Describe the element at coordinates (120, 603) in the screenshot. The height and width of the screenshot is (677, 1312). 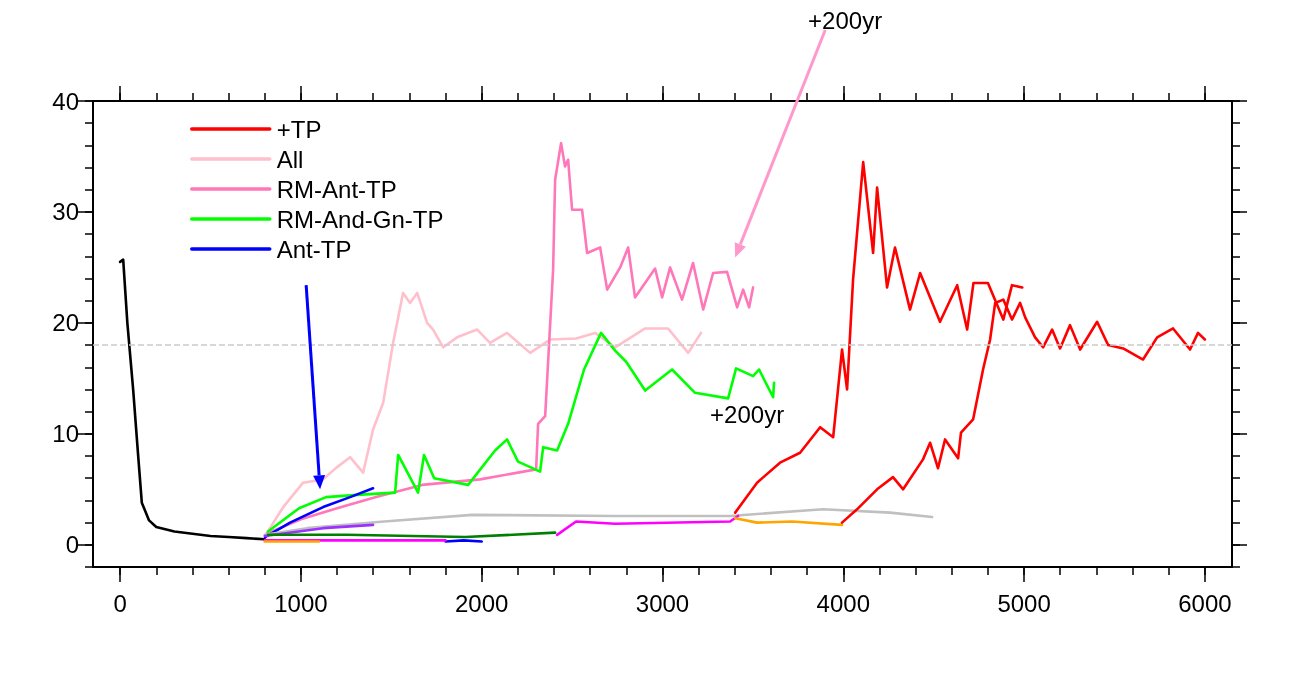
I see `x-tick-label: 0` at that location.